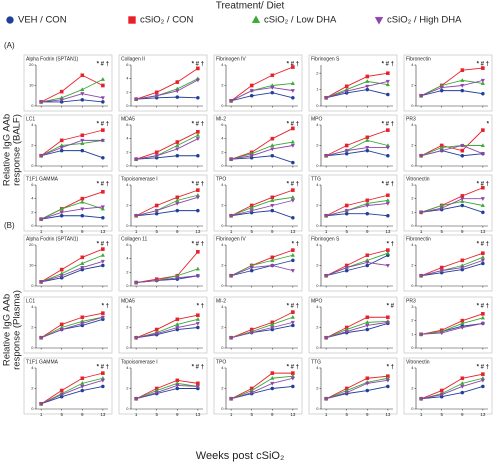 The height and width of the screenshot is (469, 500). I want to click on panel-title: Collagen II, so click(133, 59).